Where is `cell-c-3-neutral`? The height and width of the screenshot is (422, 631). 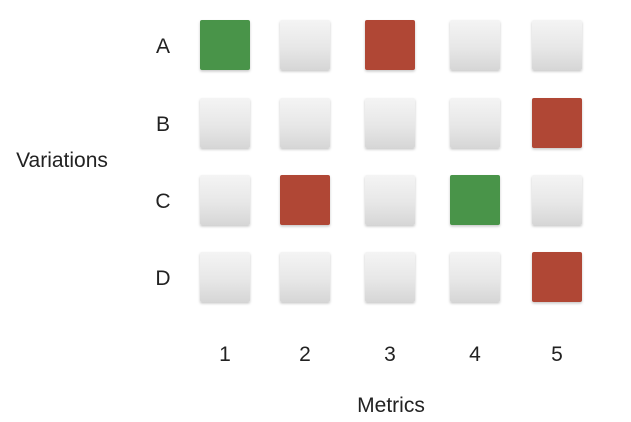
cell-c-3-neutral is located at coordinates (390, 200).